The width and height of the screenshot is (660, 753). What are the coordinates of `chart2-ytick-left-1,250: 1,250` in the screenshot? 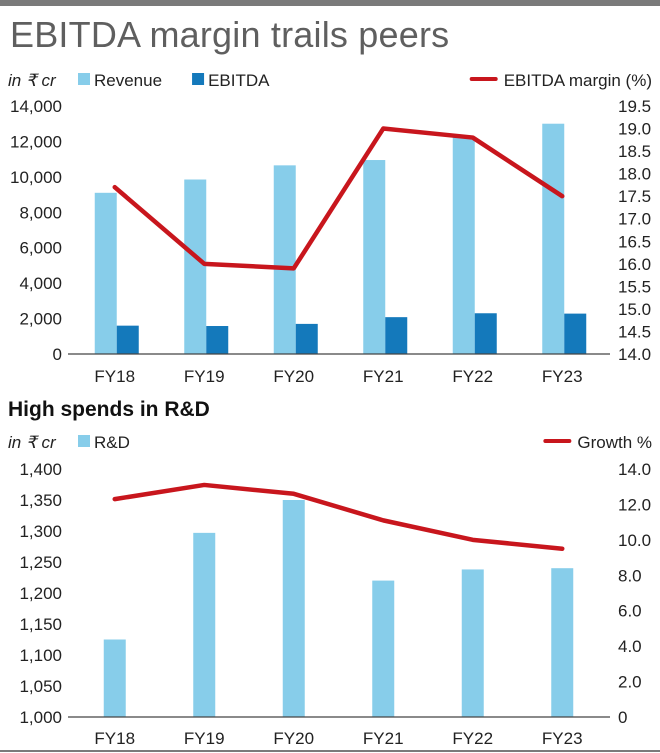 It's located at (40, 562).